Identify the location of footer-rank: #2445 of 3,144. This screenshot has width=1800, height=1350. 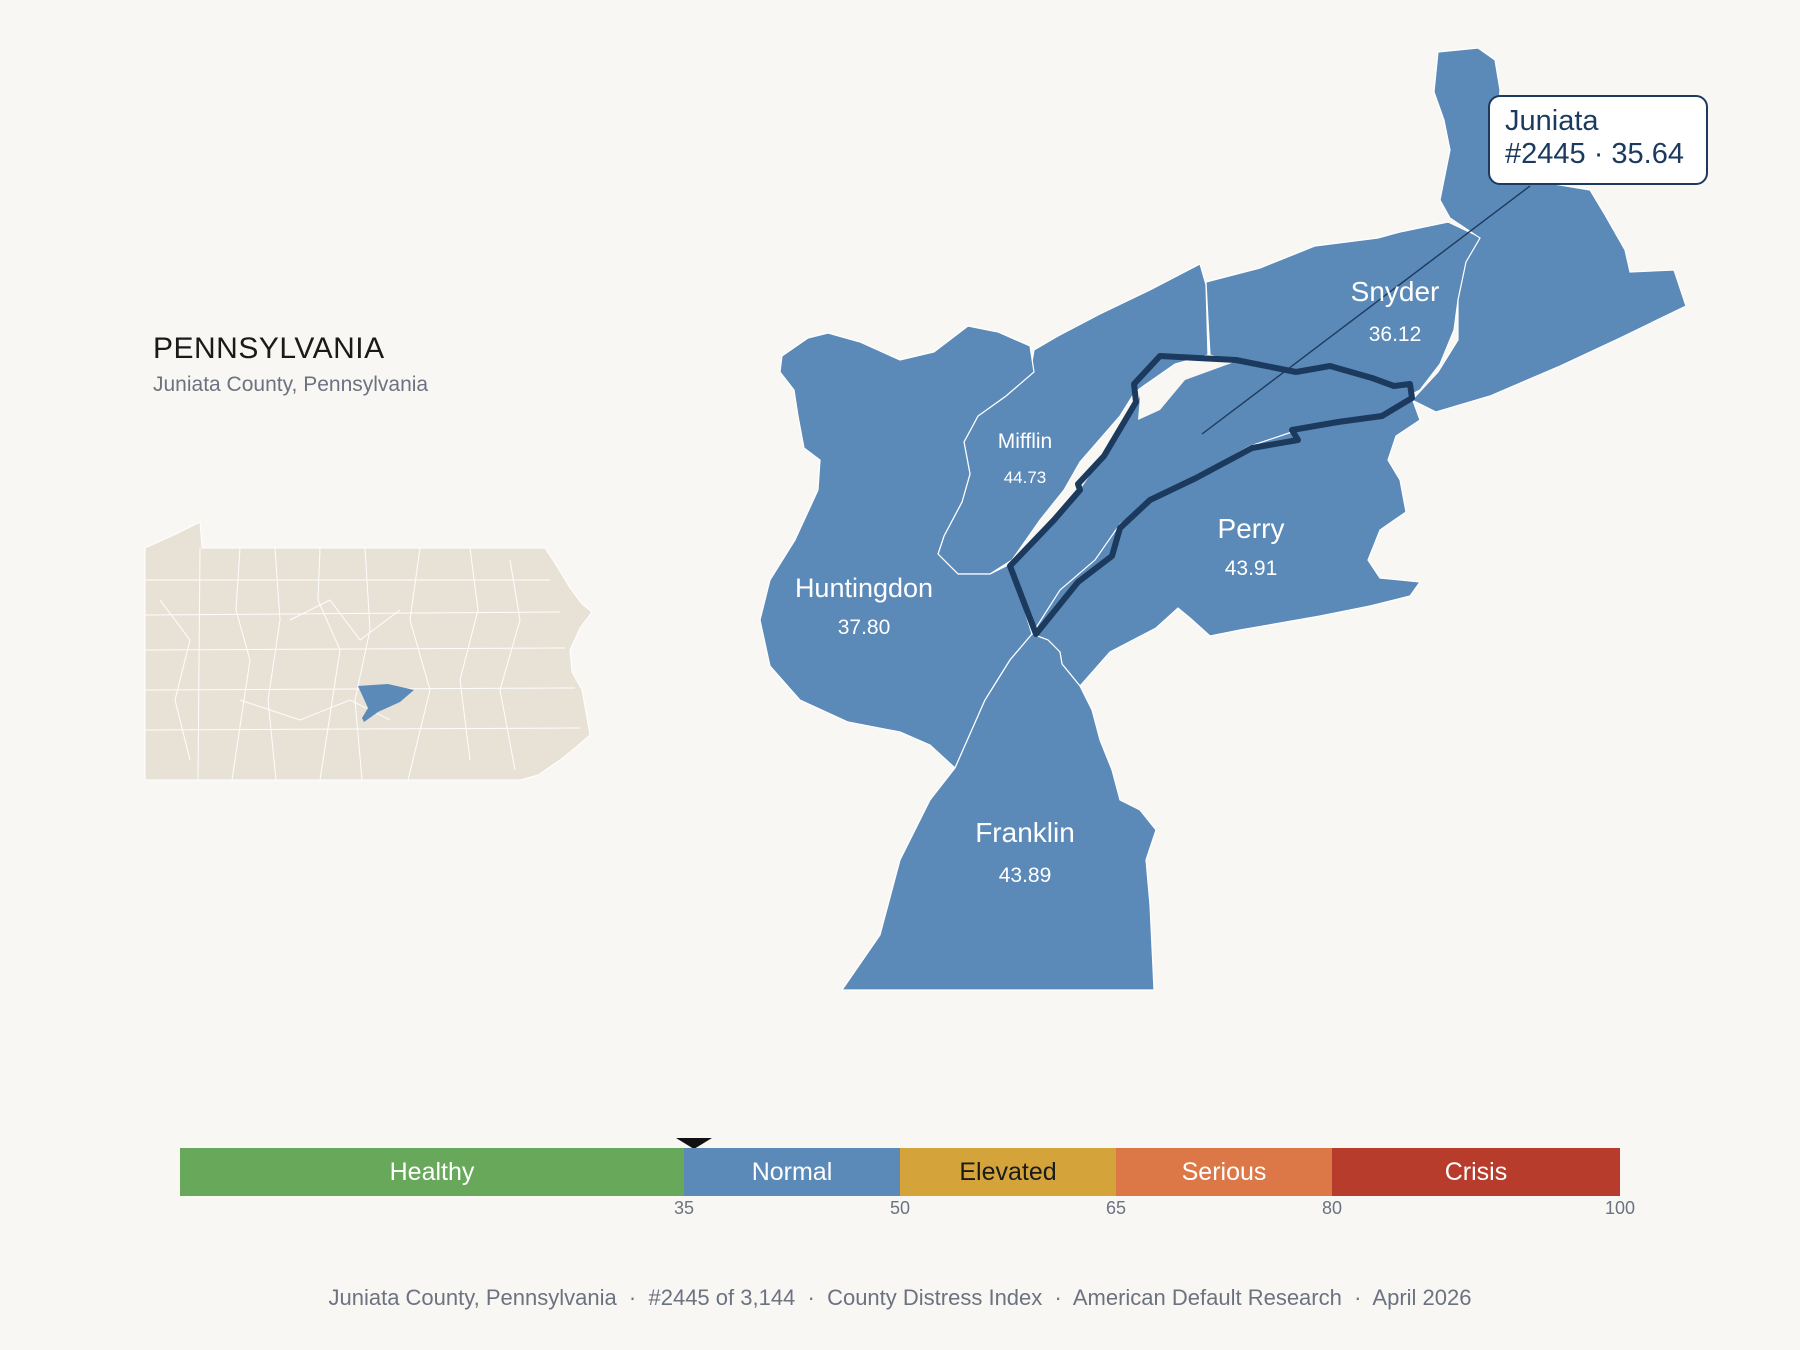
(722, 1297).